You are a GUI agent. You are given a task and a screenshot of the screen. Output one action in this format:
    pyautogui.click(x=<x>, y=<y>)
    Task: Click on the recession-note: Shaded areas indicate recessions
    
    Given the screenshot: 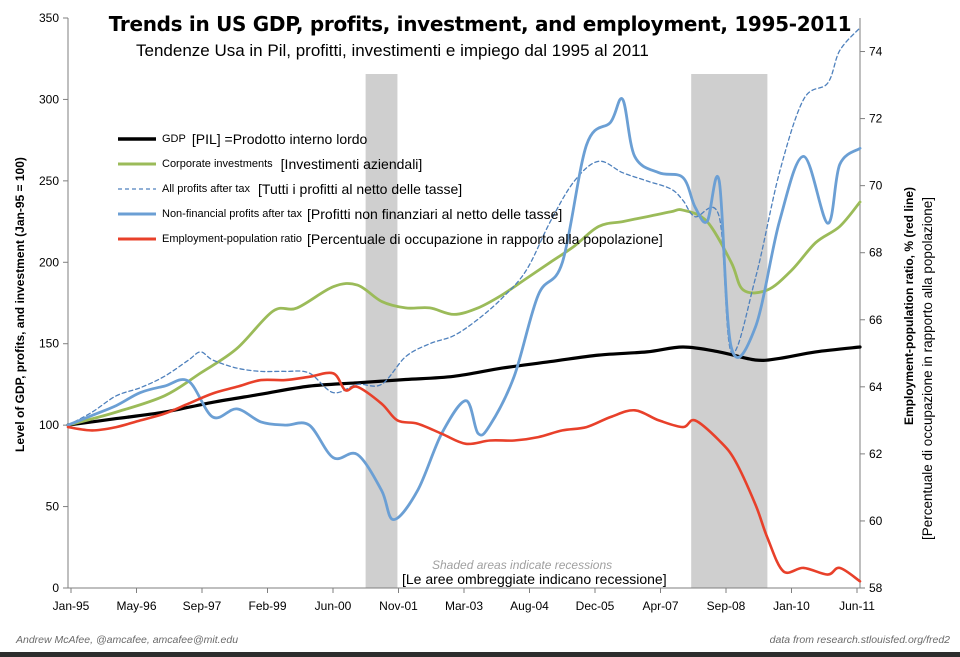 What is the action you would take?
    pyautogui.click(x=522, y=565)
    